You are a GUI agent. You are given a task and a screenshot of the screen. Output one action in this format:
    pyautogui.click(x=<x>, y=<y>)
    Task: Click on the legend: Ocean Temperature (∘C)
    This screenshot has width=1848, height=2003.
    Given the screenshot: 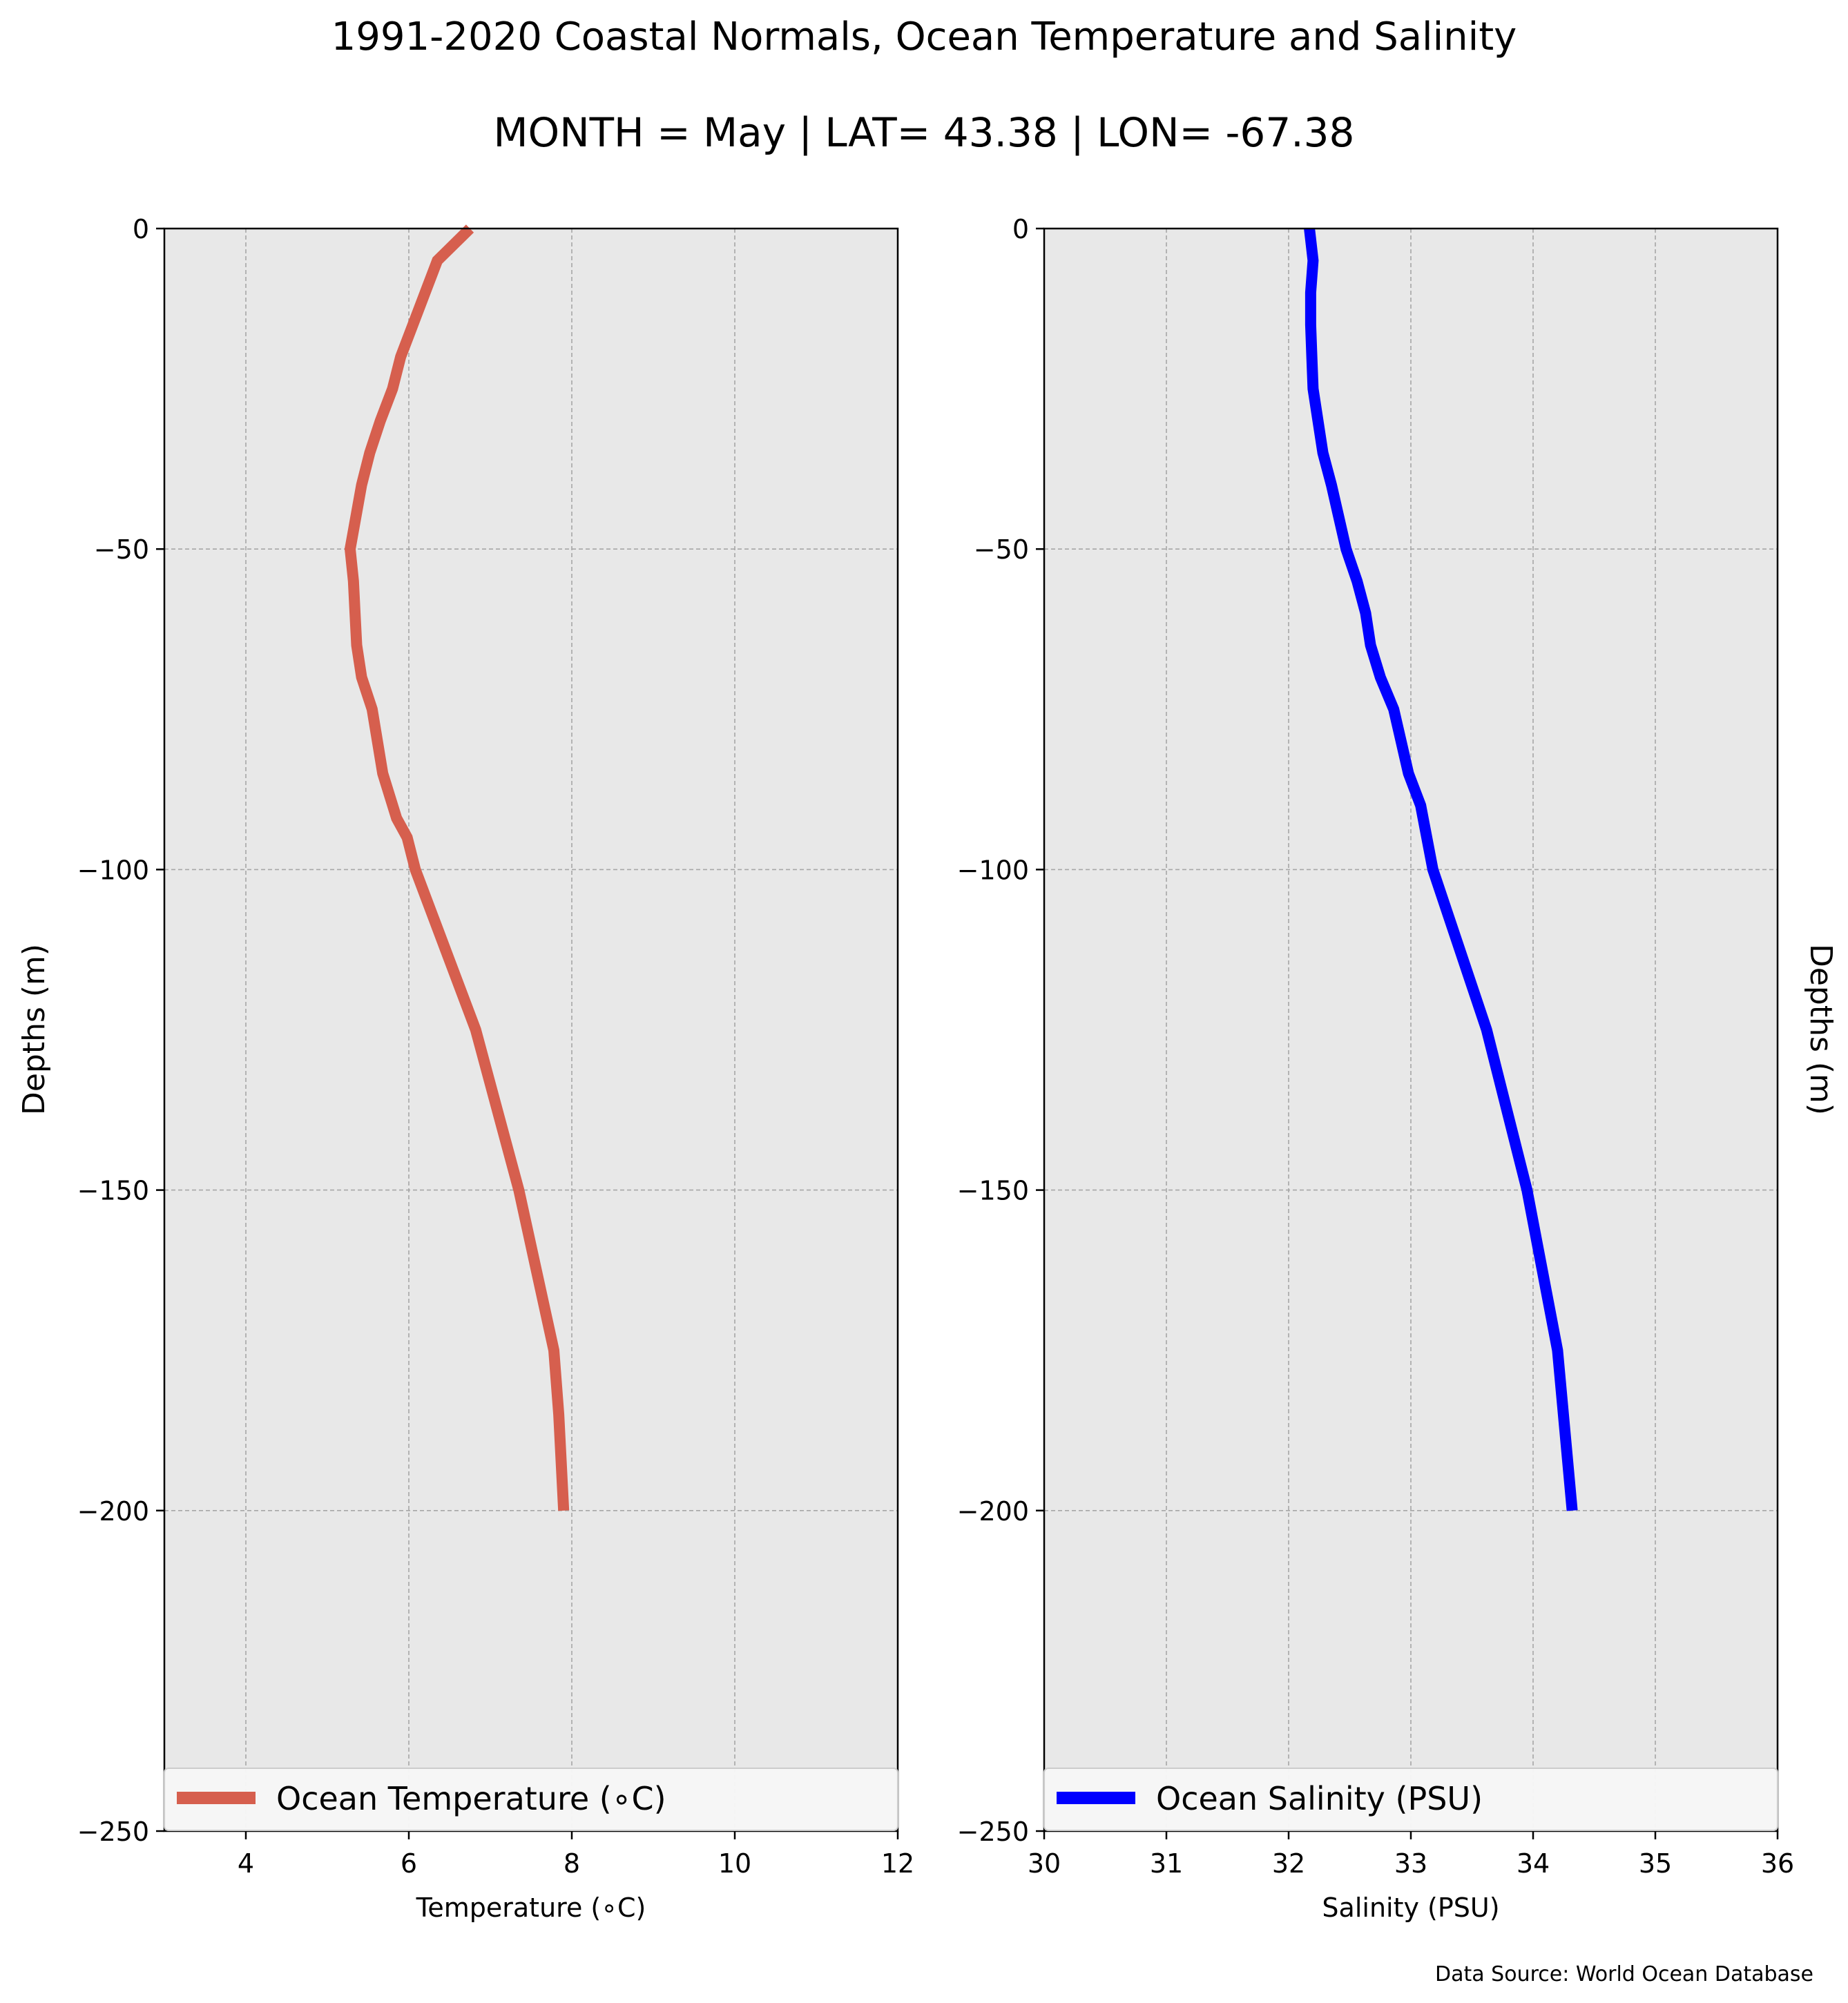 What is the action you would take?
    pyautogui.click(x=531, y=1799)
    